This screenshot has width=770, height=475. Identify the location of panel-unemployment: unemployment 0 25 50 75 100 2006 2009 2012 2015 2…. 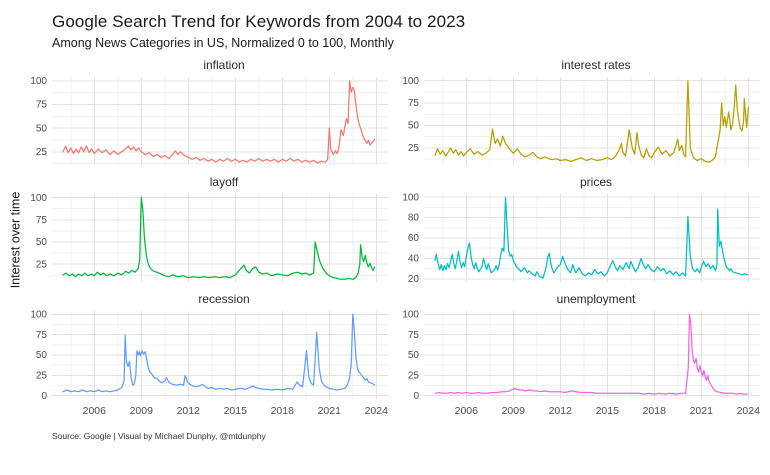
(582, 356).